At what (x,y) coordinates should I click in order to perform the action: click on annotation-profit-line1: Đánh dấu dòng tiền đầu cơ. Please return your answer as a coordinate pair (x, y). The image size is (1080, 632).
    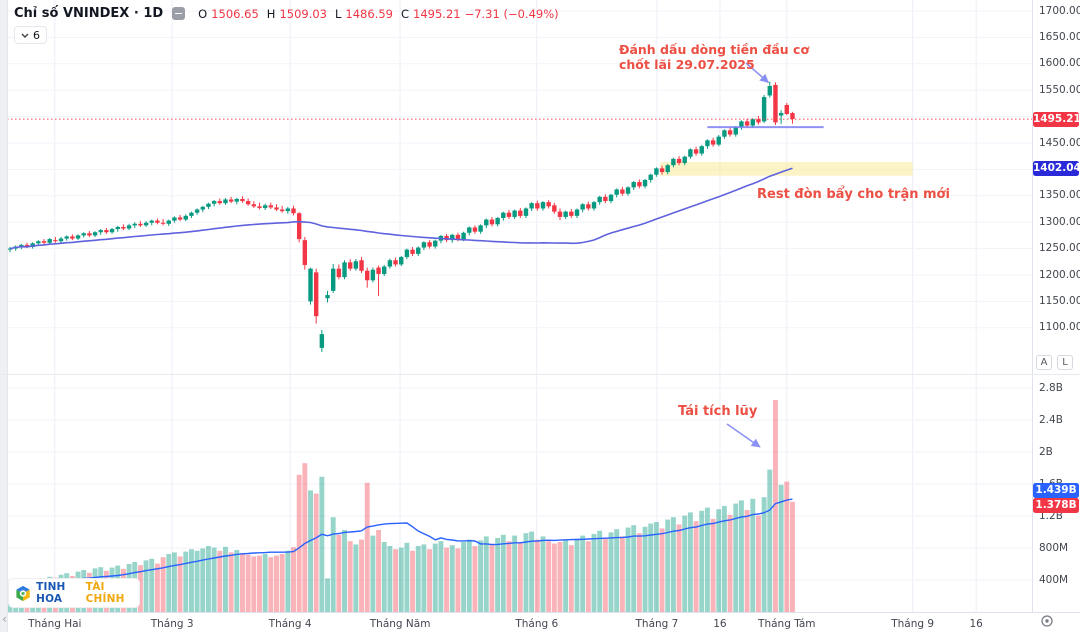
    Looking at the image, I should click on (714, 49).